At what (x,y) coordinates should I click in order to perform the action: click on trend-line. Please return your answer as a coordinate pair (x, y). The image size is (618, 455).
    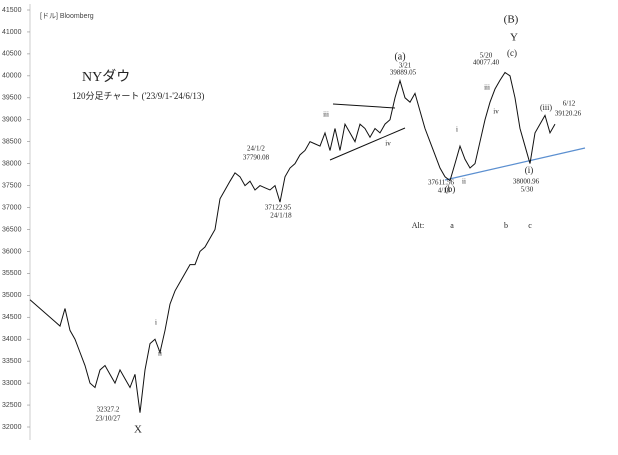
    Looking at the image, I should click on (515, 164).